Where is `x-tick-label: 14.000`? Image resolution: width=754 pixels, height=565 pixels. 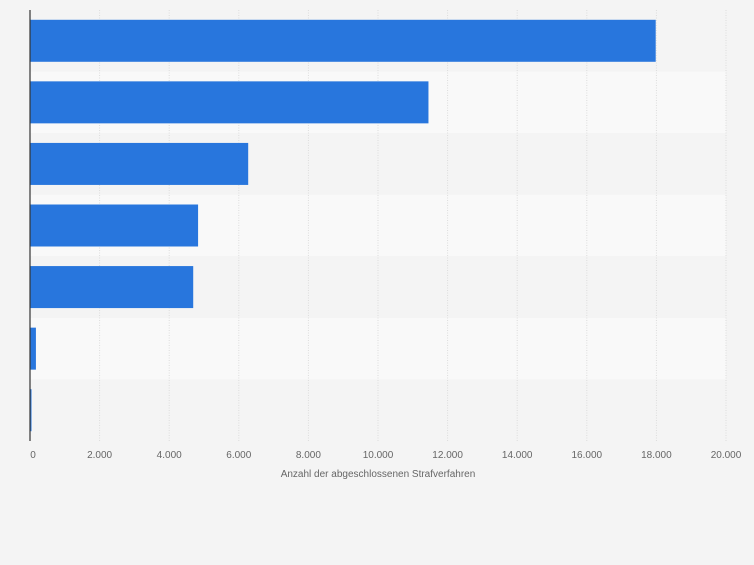 x-tick-label: 14.000 is located at coordinates (517, 455).